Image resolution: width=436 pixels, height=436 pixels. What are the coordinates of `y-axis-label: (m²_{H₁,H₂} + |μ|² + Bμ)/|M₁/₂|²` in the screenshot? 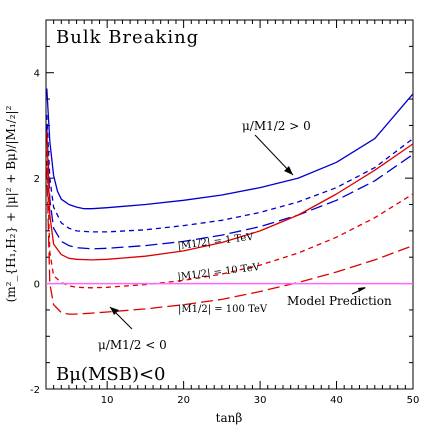 It's located at (11, 203).